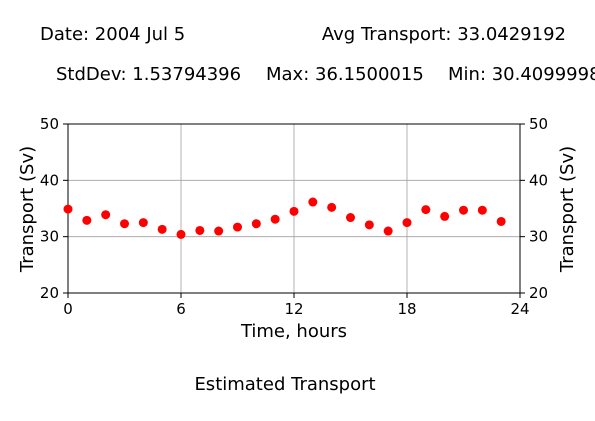 The height and width of the screenshot is (421, 595). I want to click on y-tick-label-left: 40, so click(49, 180).